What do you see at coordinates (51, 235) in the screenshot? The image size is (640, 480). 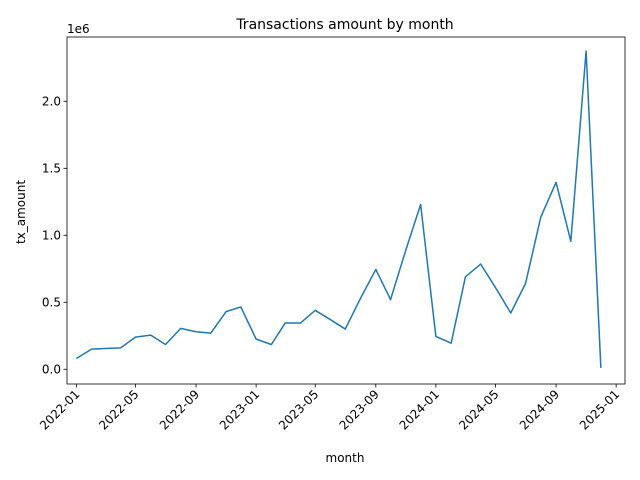 I see `y-tick-label: 1.0` at bounding box center [51, 235].